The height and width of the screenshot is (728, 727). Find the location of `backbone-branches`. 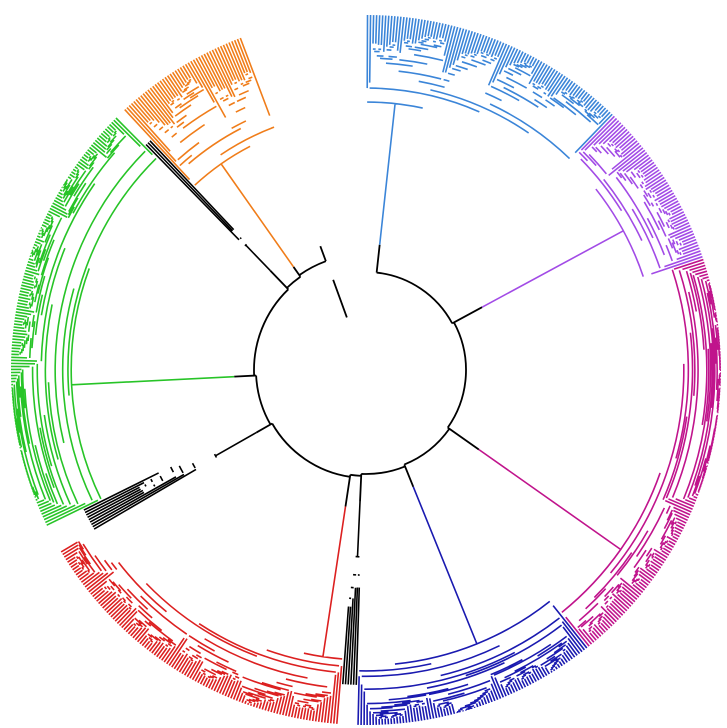

backbone-branches is located at coordinates (358, 375).